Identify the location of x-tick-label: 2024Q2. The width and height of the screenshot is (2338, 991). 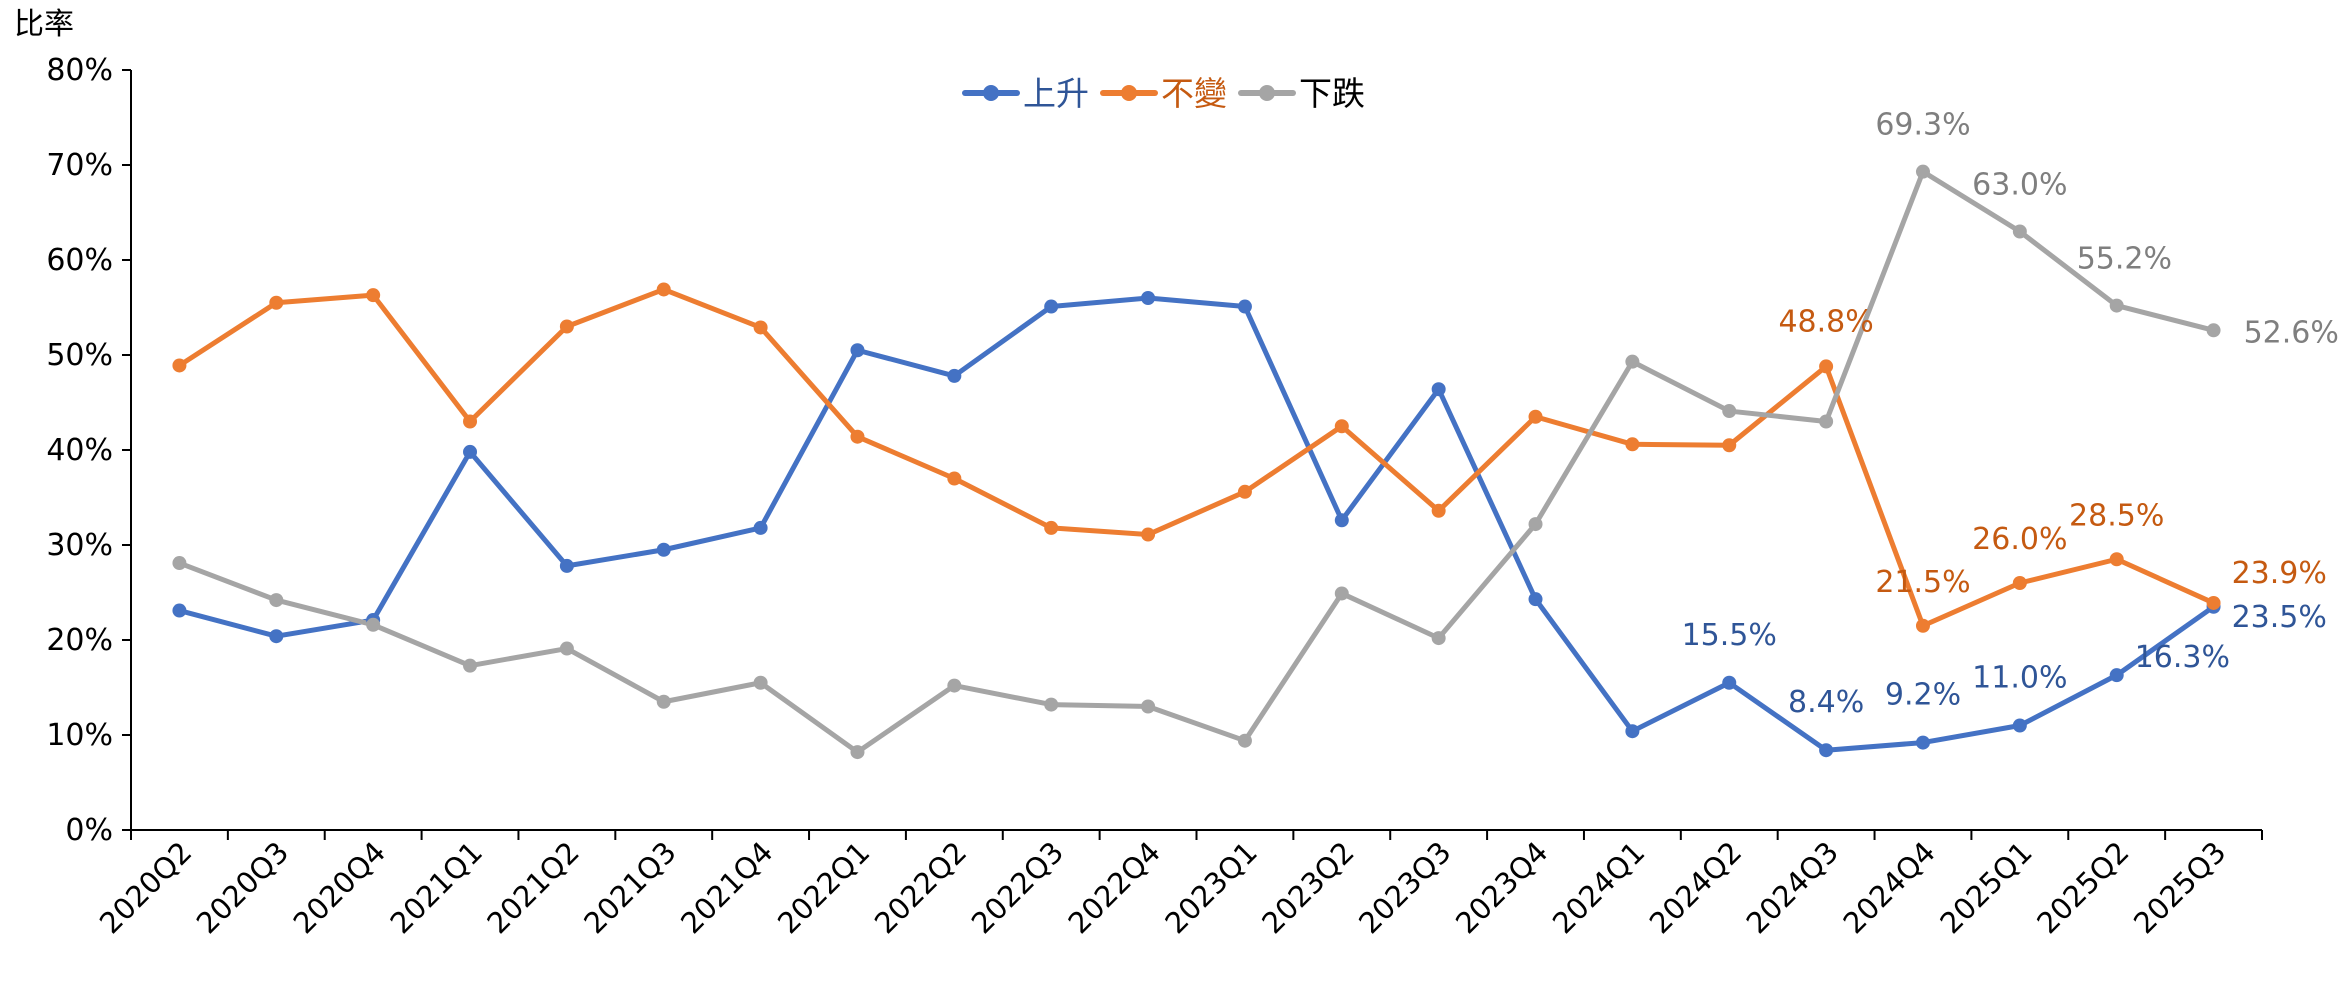
(1695, 887).